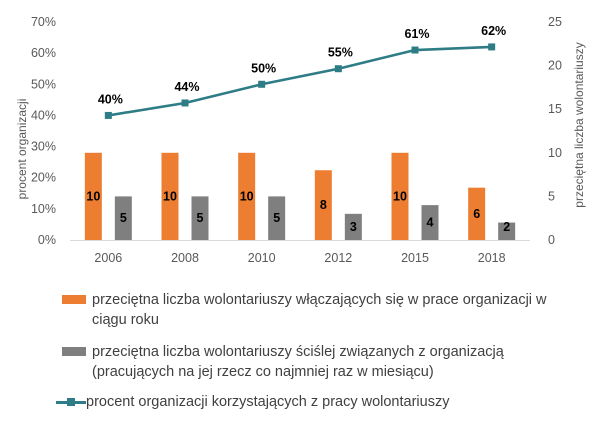  I want to click on bar-data-labels: 10 10 10 8 10 6 5 5 5 3 4 2, so click(298, 211).